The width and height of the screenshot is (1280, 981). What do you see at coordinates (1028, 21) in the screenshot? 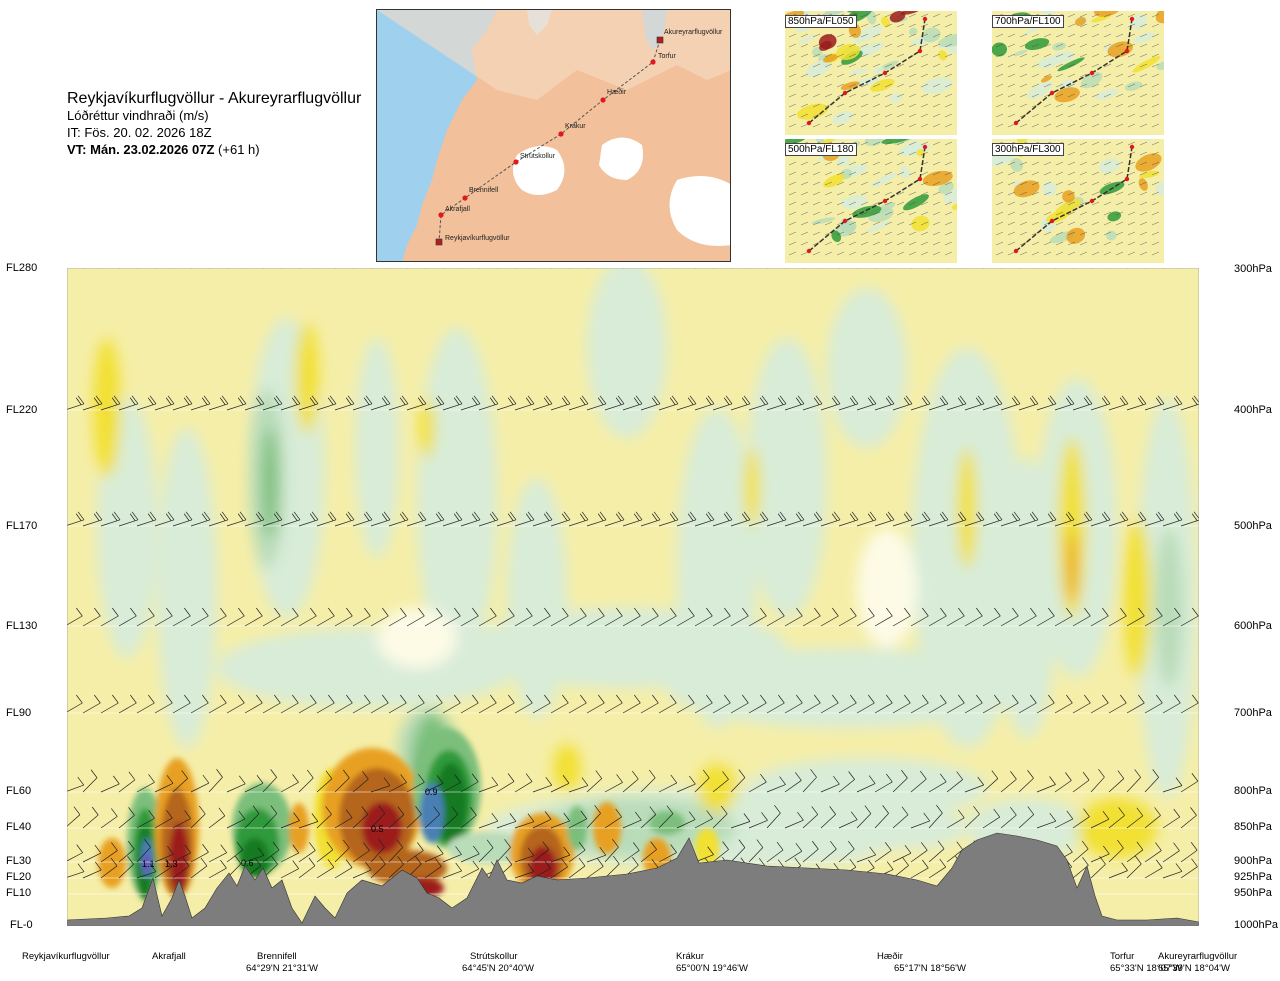
I see `mini-map-700-label: 700hPa/FL100` at bounding box center [1028, 21].